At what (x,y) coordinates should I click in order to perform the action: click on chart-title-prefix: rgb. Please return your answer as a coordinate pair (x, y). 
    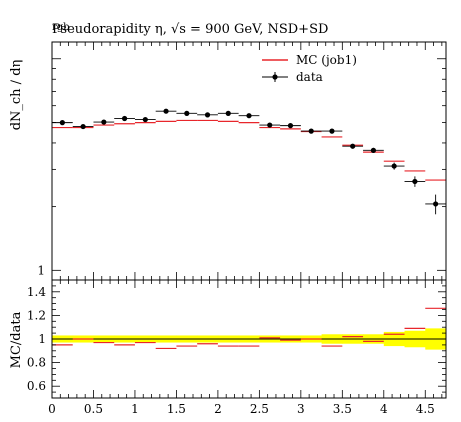
    Looking at the image, I should click on (61, 27).